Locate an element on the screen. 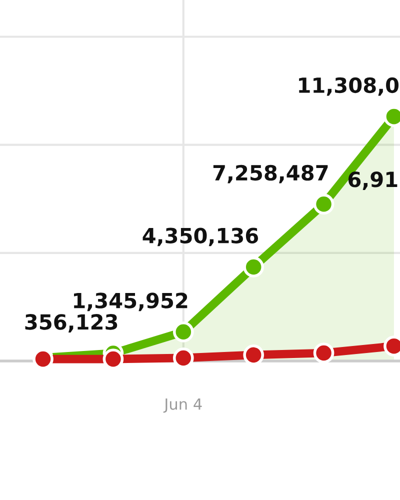 The image size is (400, 500). data-label: 11,308,0 is located at coordinates (349, 86).